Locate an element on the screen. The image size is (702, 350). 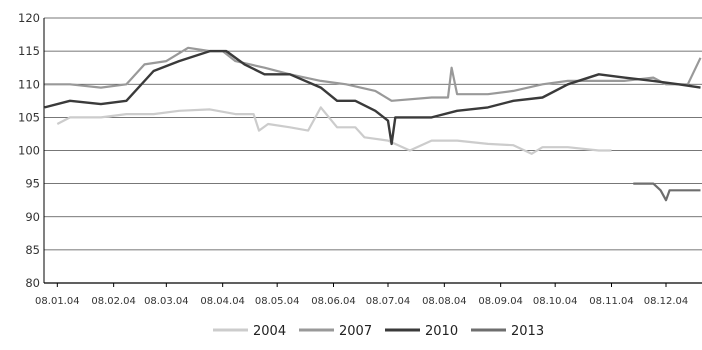
legend-label-2013: 2013 is located at coordinates (527, 331).